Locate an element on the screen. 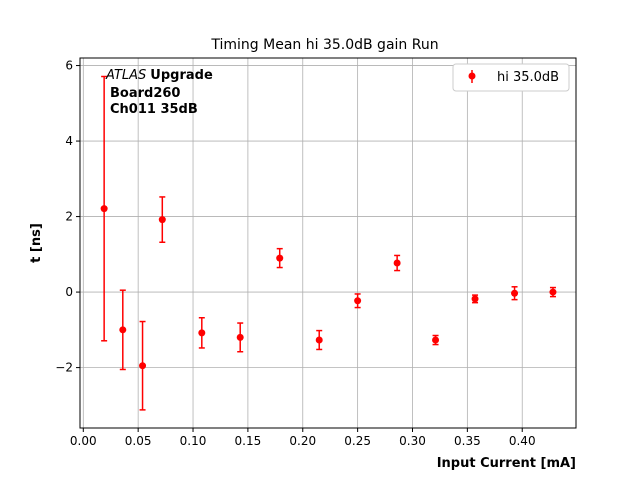 This screenshot has height=484, width=640. x-axis-label: Input Current [mA] is located at coordinates (506, 463).